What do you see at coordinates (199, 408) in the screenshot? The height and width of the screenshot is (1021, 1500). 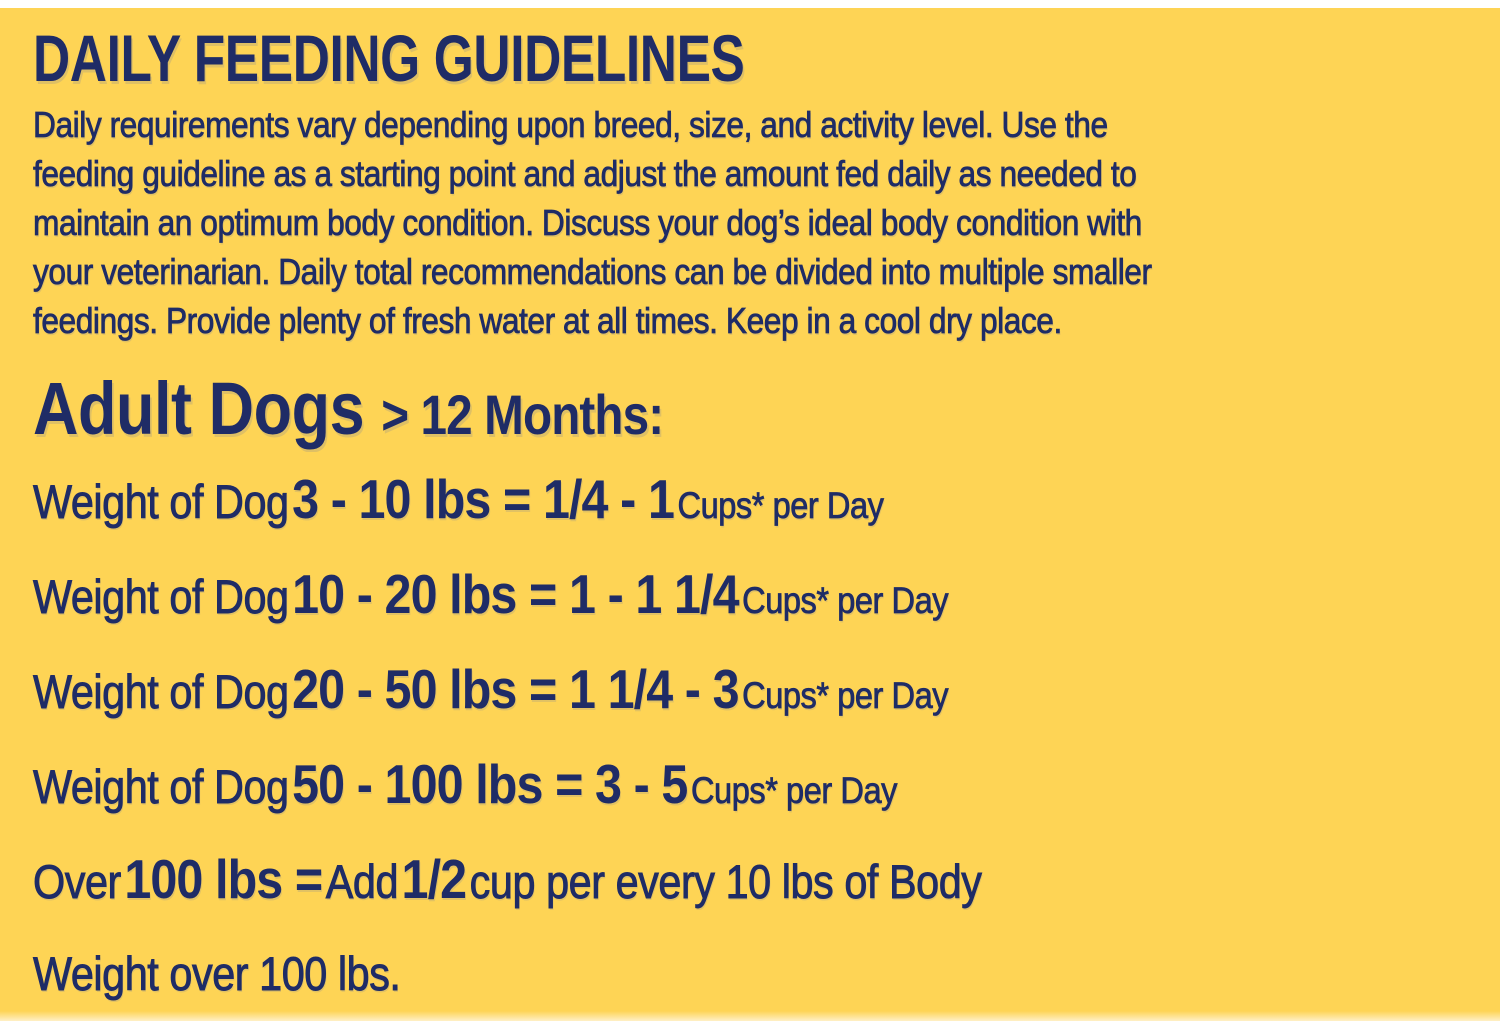 I see `section-heading-main: Adult Dogs` at bounding box center [199, 408].